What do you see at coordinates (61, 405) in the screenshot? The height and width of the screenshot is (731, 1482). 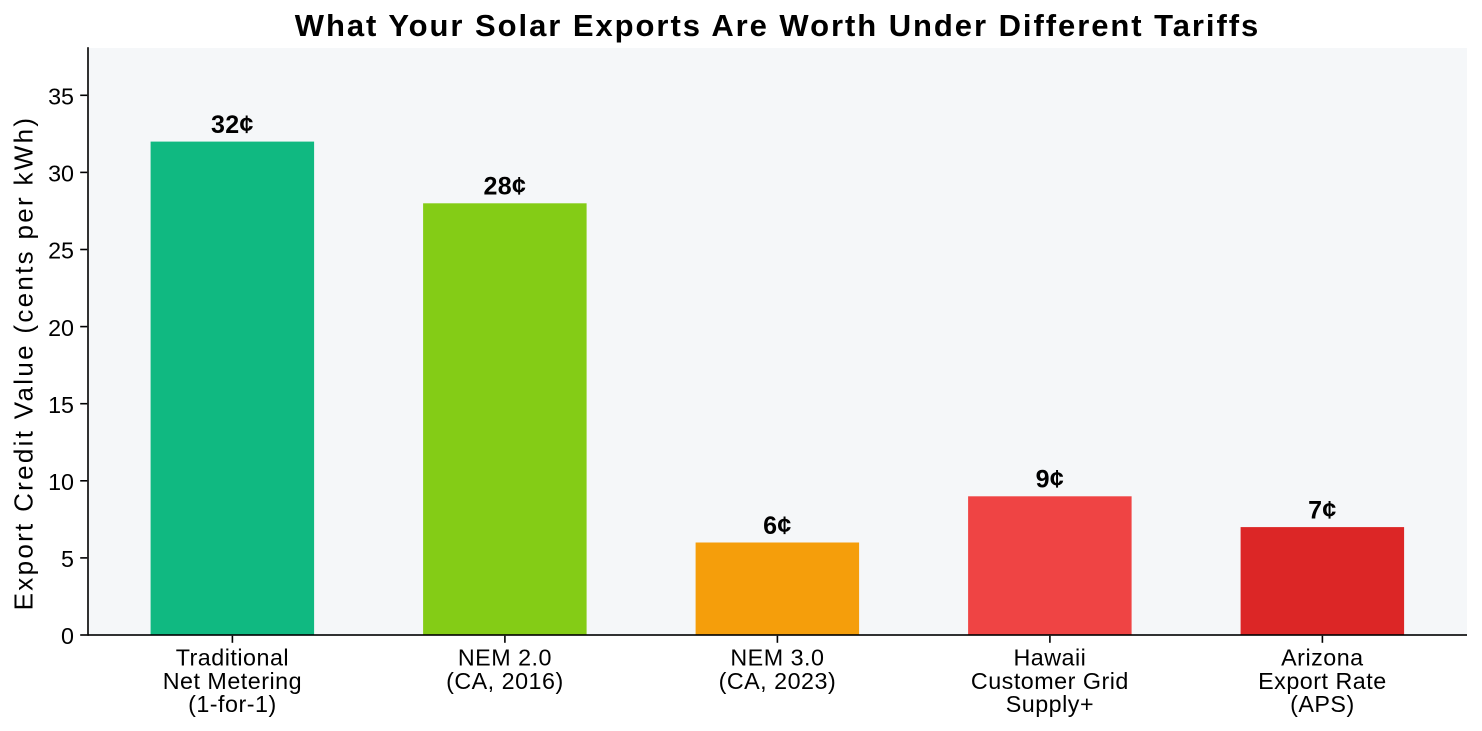 I see `svg-text: 15` at bounding box center [61, 405].